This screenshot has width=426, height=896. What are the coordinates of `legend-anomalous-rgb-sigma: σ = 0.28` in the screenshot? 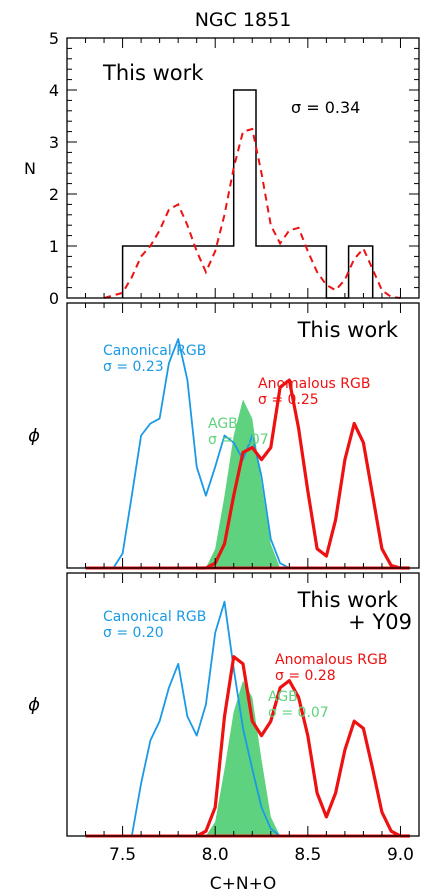 It's located at (305, 676).